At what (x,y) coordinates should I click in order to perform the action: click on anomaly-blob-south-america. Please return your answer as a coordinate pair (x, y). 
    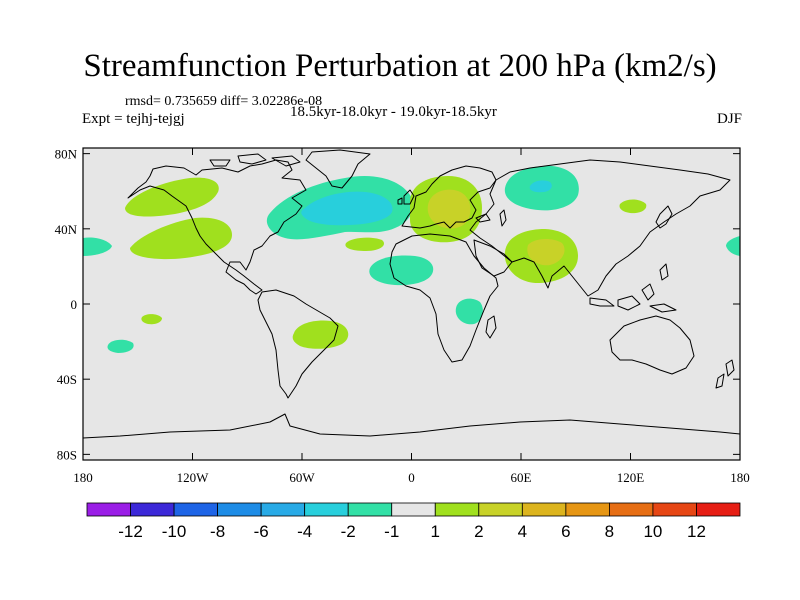
    Looking at the image, I should click on (320, 334).